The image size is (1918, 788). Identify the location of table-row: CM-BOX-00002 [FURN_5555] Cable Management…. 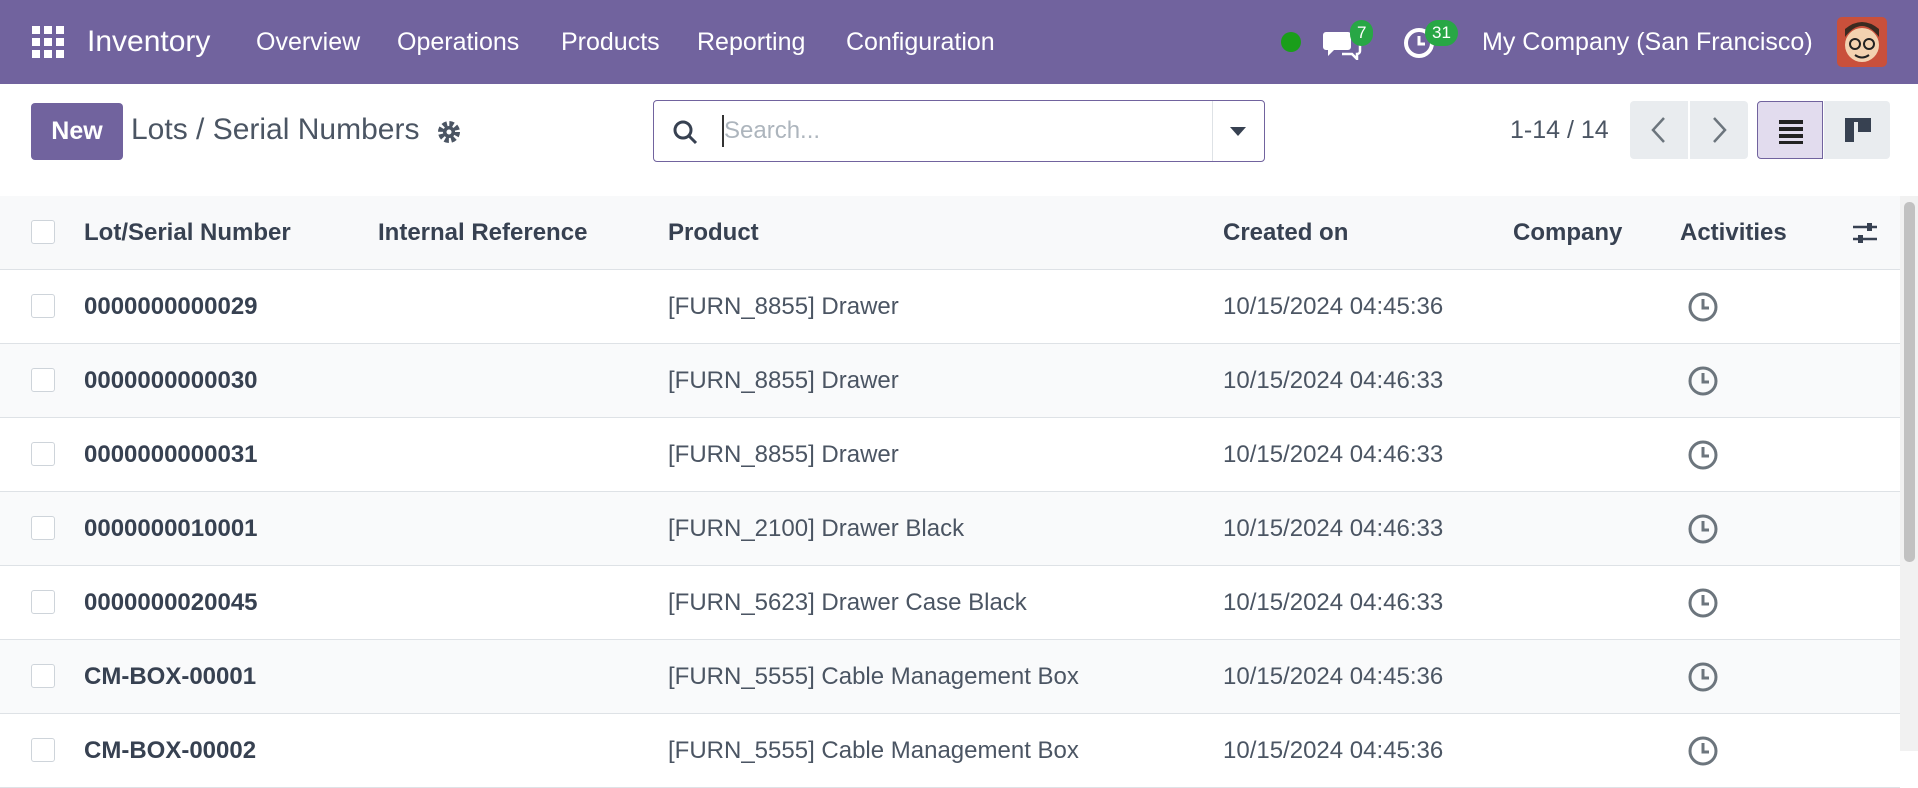
(950, 751).